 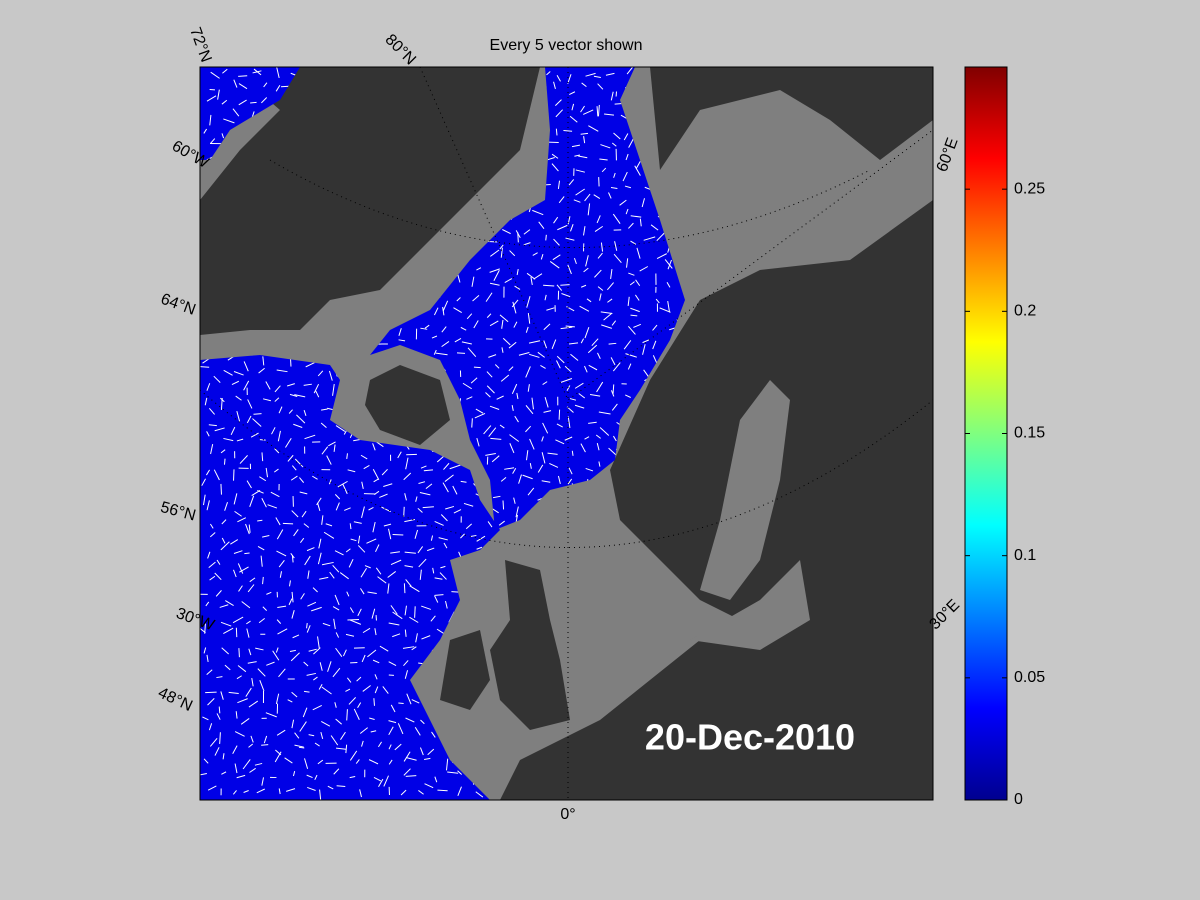 What do you see at coordinates (175, 699) in the screenshot?
I see `graticule-label: 48°N` at bounding box center [175, 699].